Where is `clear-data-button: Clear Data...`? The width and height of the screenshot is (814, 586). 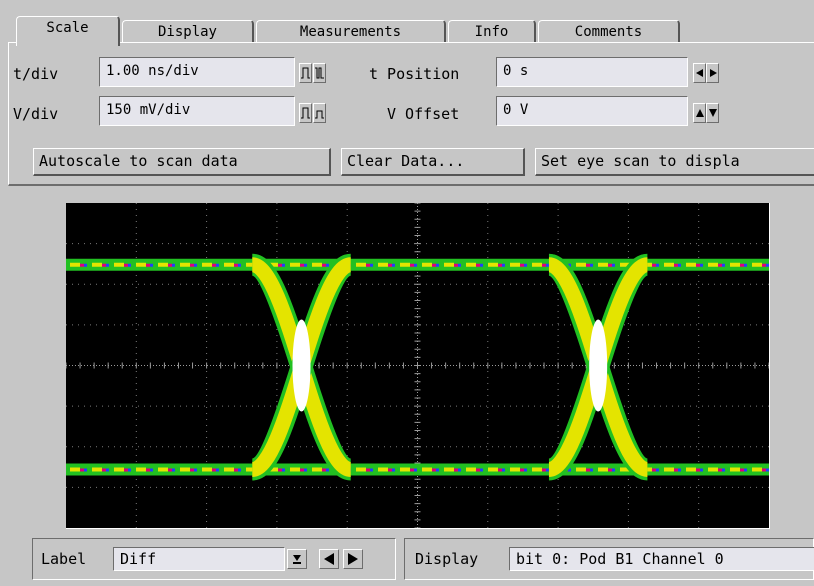 clear-data-button: Clear Data... is located at coordinates (433, 162).